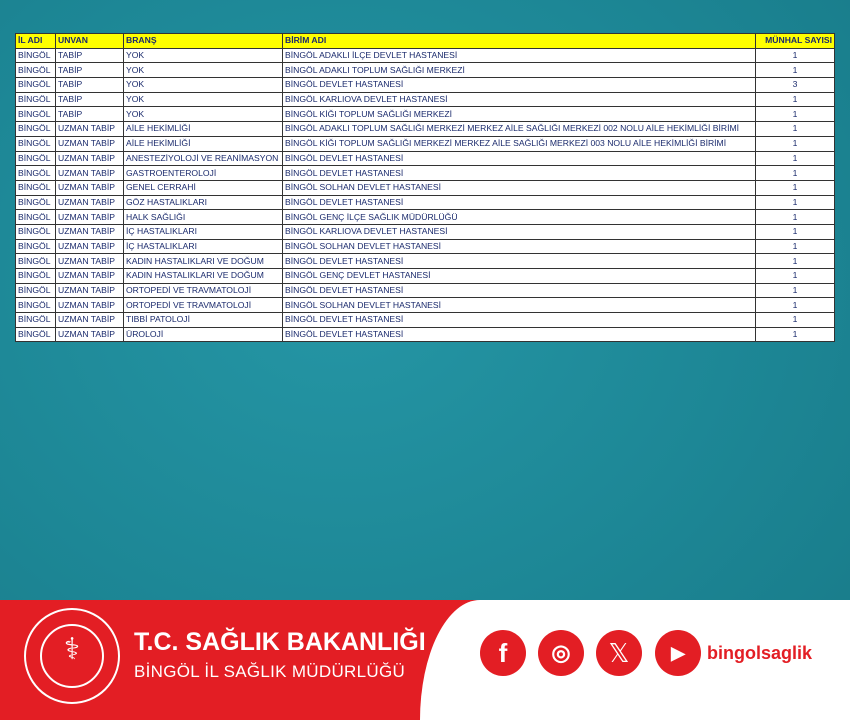 The width and height of the screenshot is (850, 720). Describe the element at coordinates (203, 202) in the screenshot. I see `table-cell: GÖZ HASTALIKLARI` at that location.